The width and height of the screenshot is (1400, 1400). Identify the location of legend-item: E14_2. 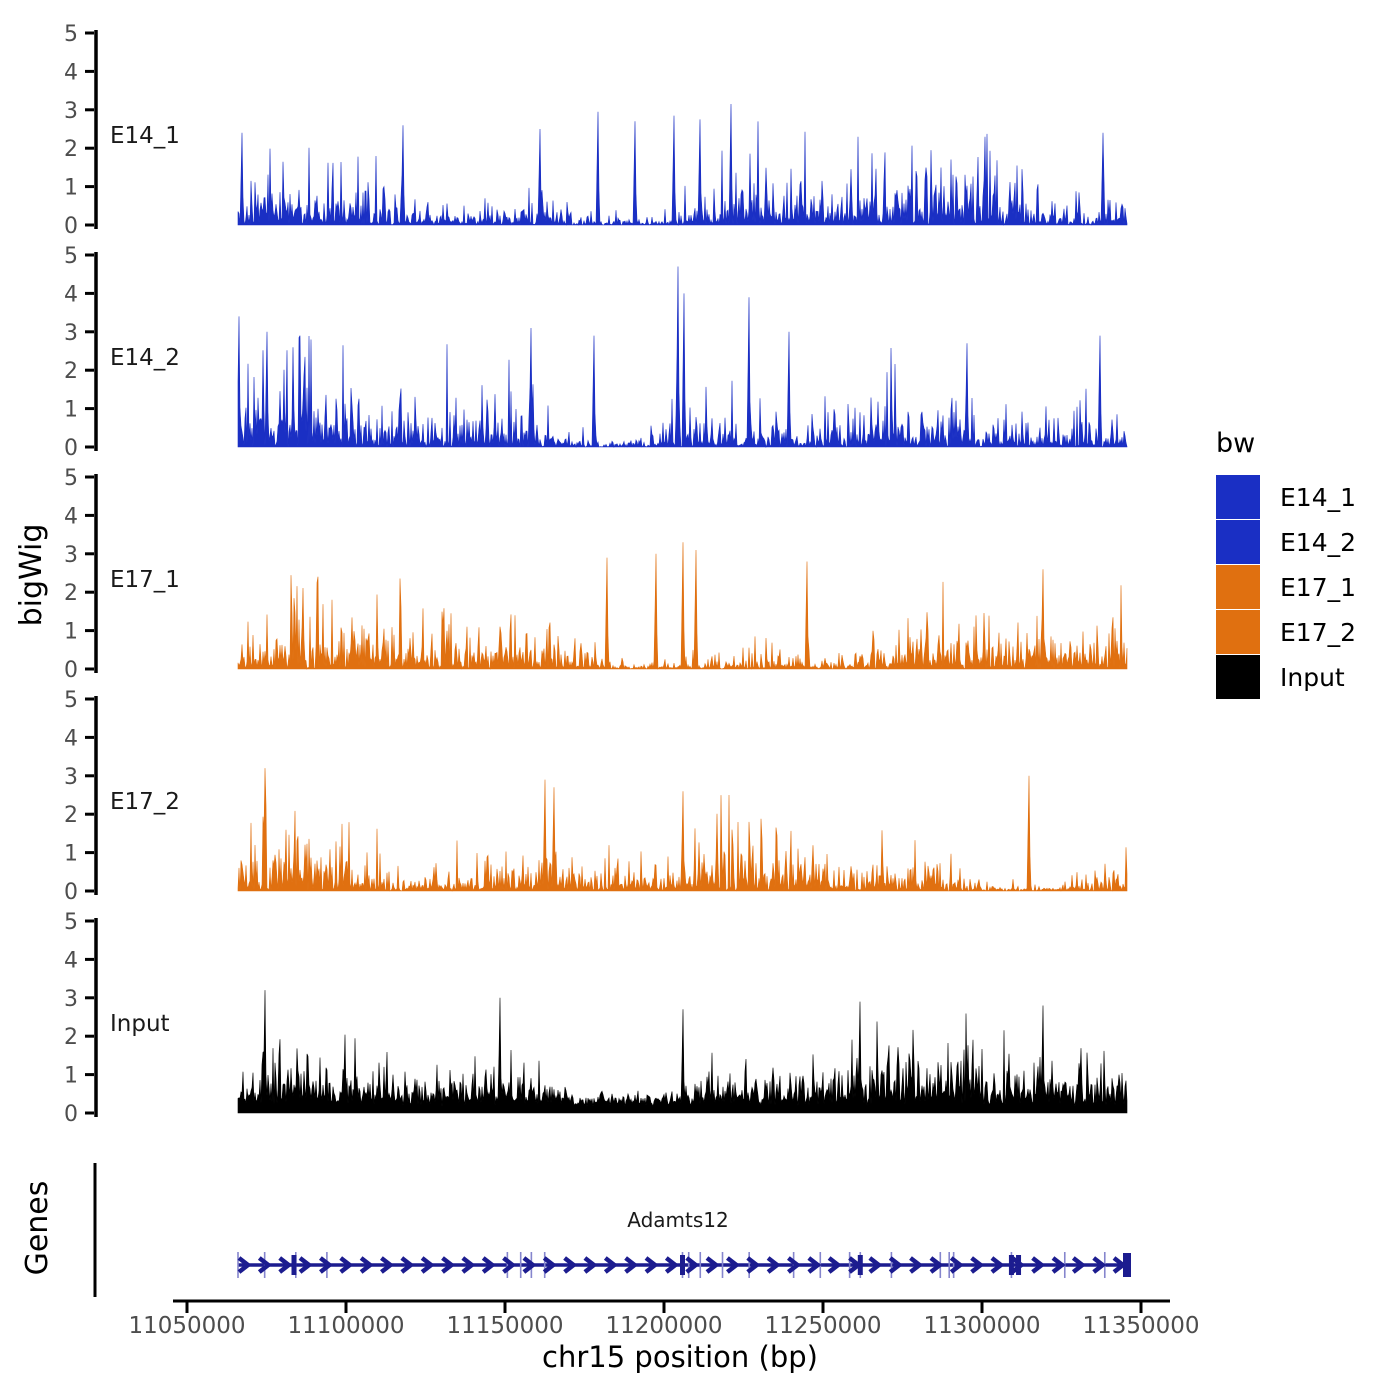
(1286, 542).